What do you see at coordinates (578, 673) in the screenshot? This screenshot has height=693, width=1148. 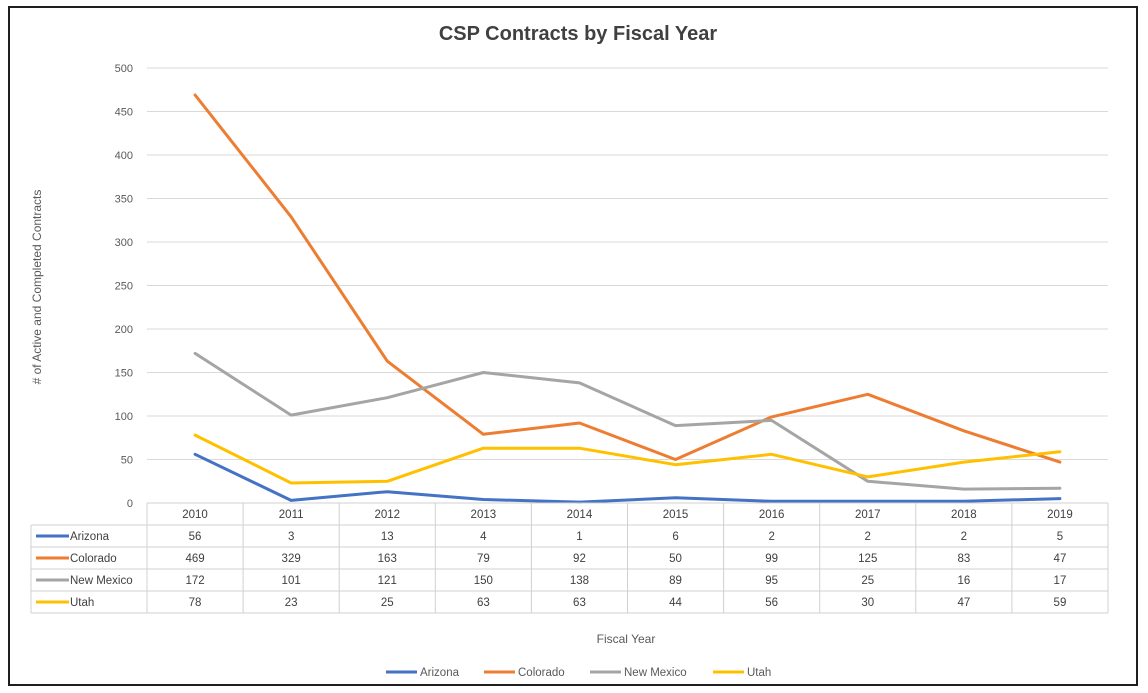 I see `legend: Arizona Colorado New Mexico Utah` at bounding box center [578, 673].